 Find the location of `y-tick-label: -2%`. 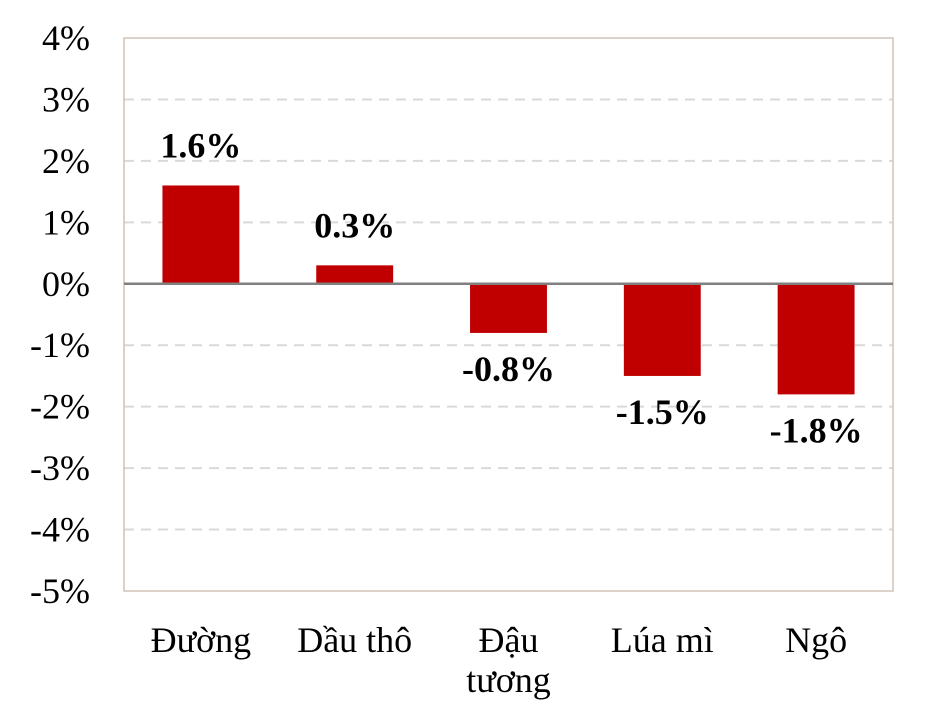

y-tick-label: -2% is located at coordinates (60, 407).